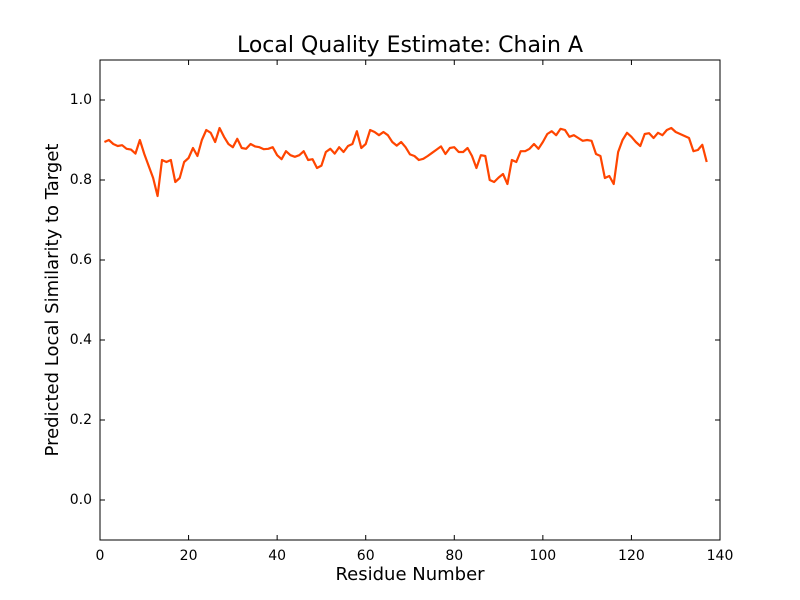 The height and width of the screenshot is (600, 800). What do you see at coordinates (100, 556) in the screenshot?
I see `x-tick-label: 0` at bounding box center [100, 556].